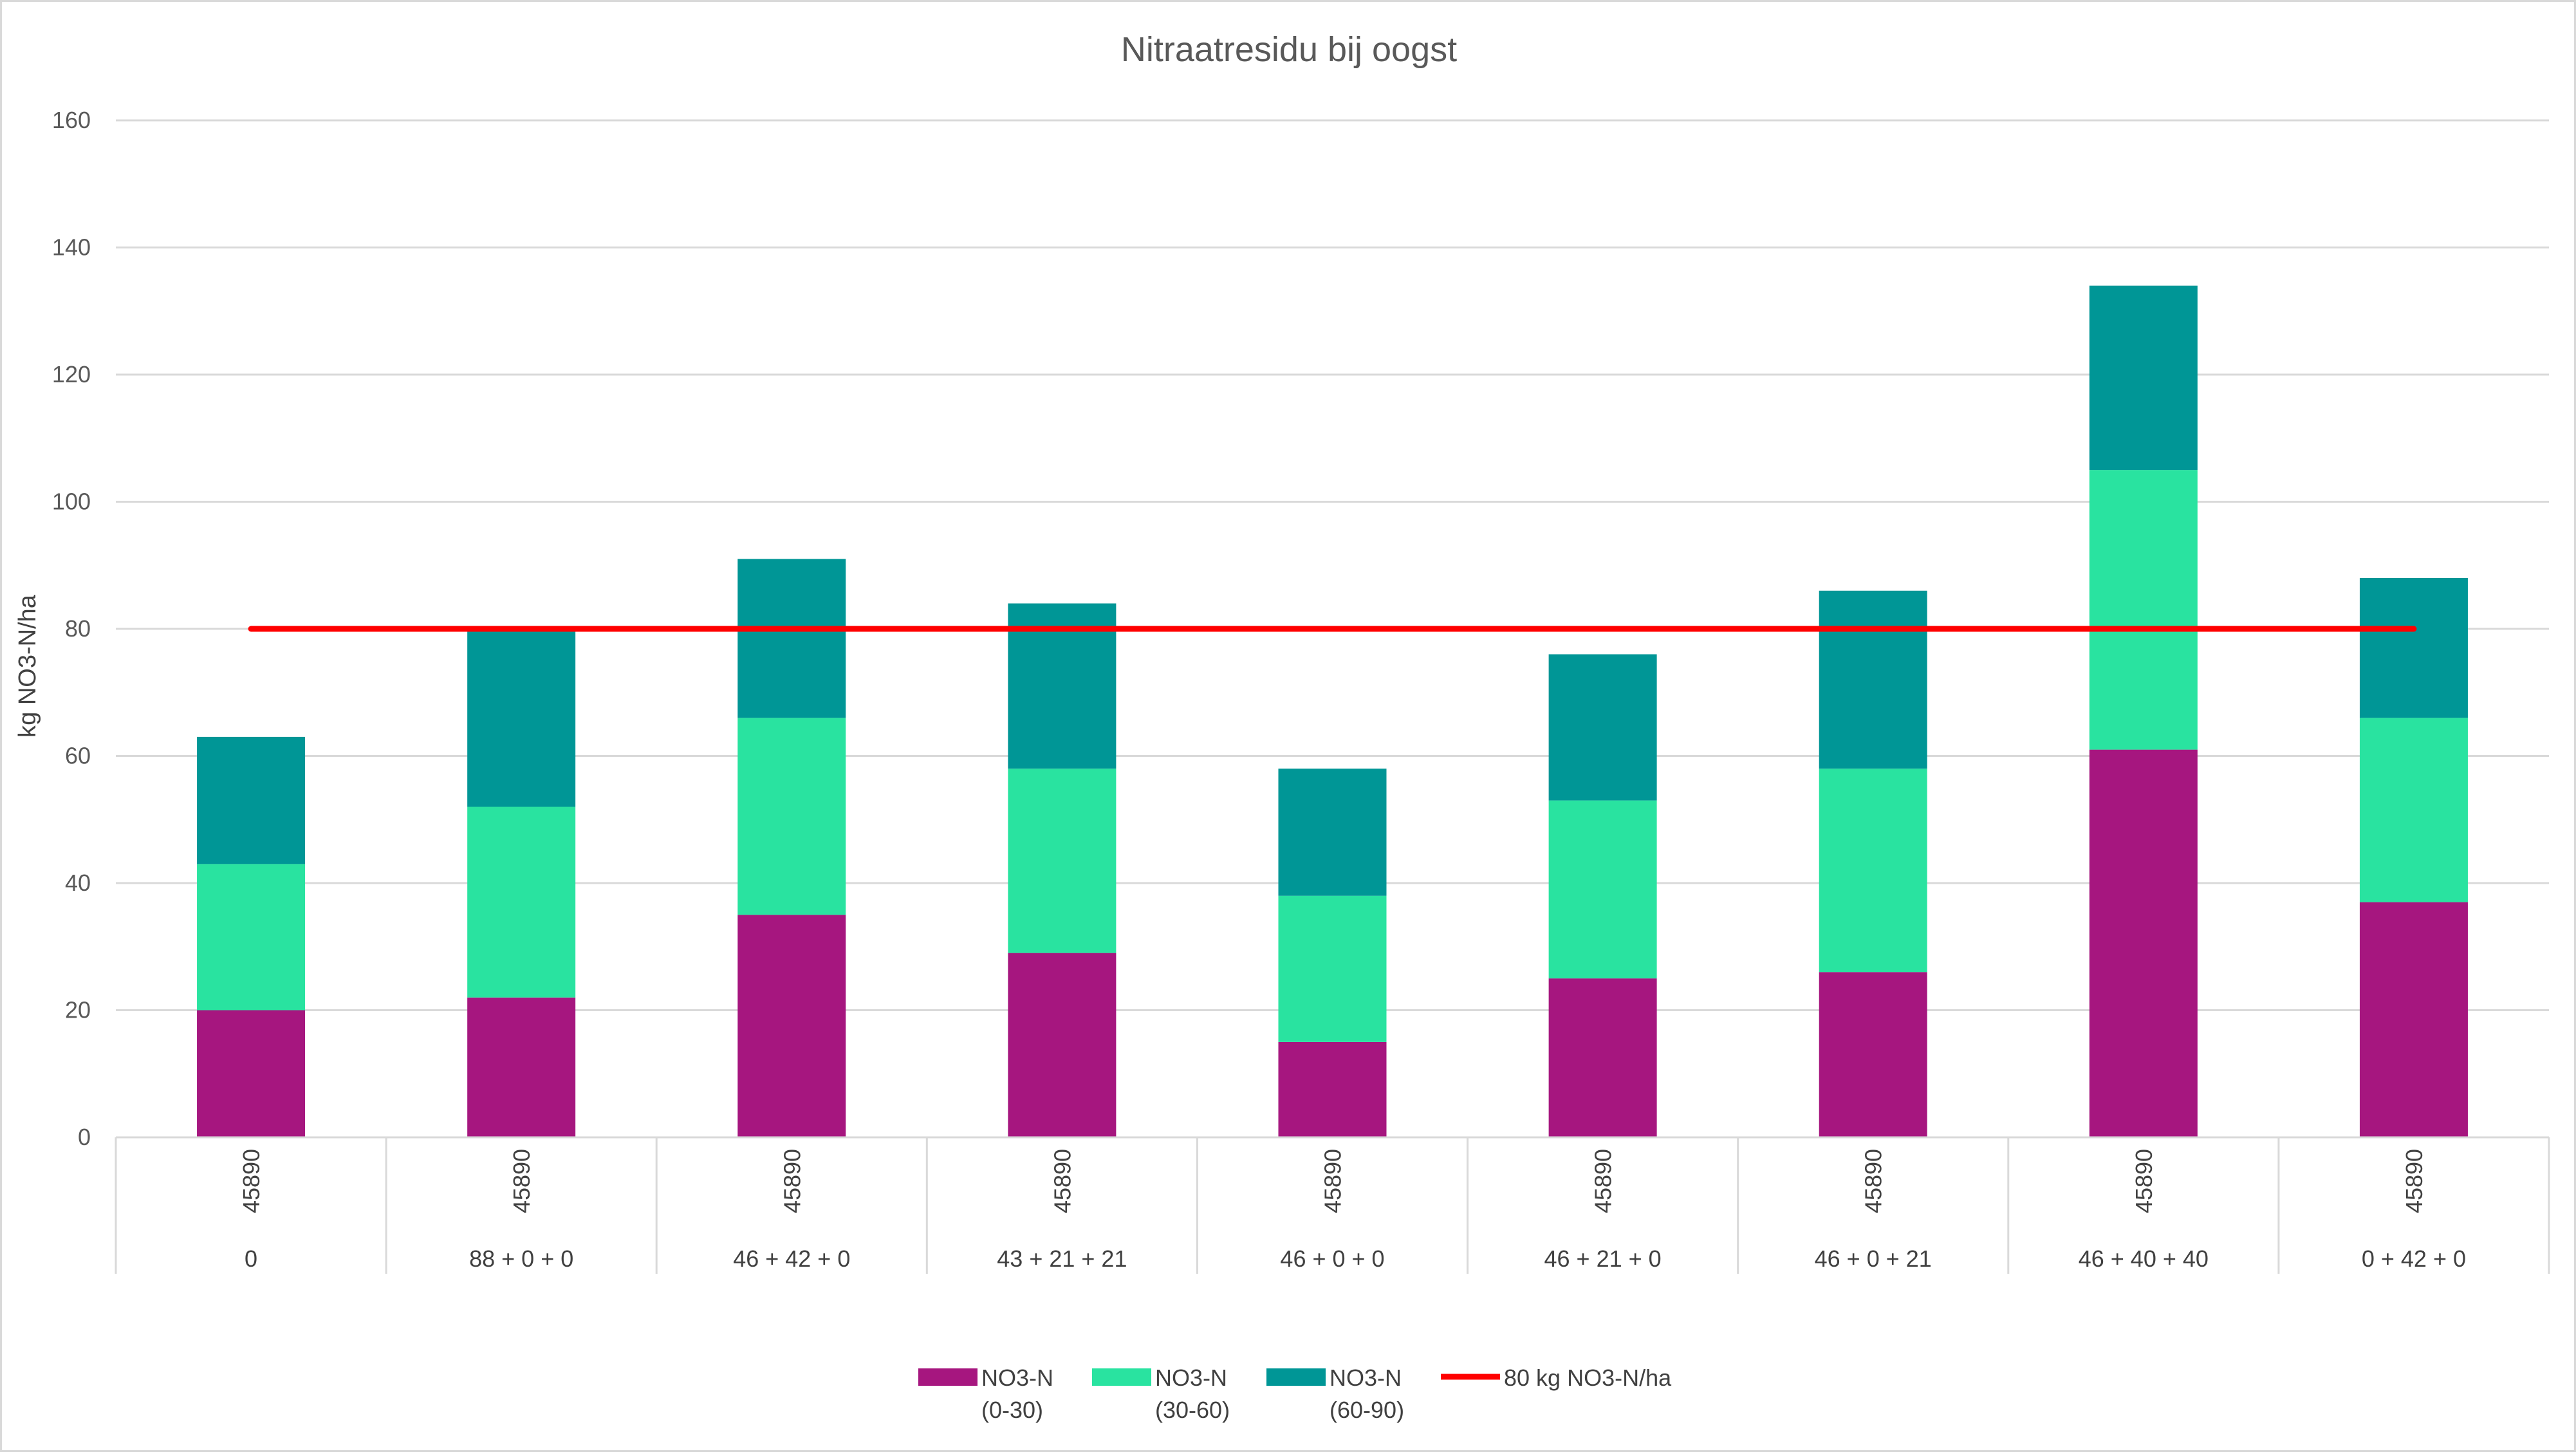 The image size is (2576, 1454). I want to click on y-tick-label: 140, so click(71, 248).